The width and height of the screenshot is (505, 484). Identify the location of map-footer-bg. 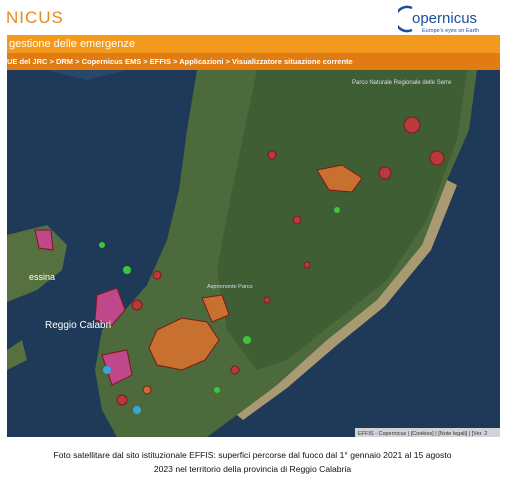
(427, 432).